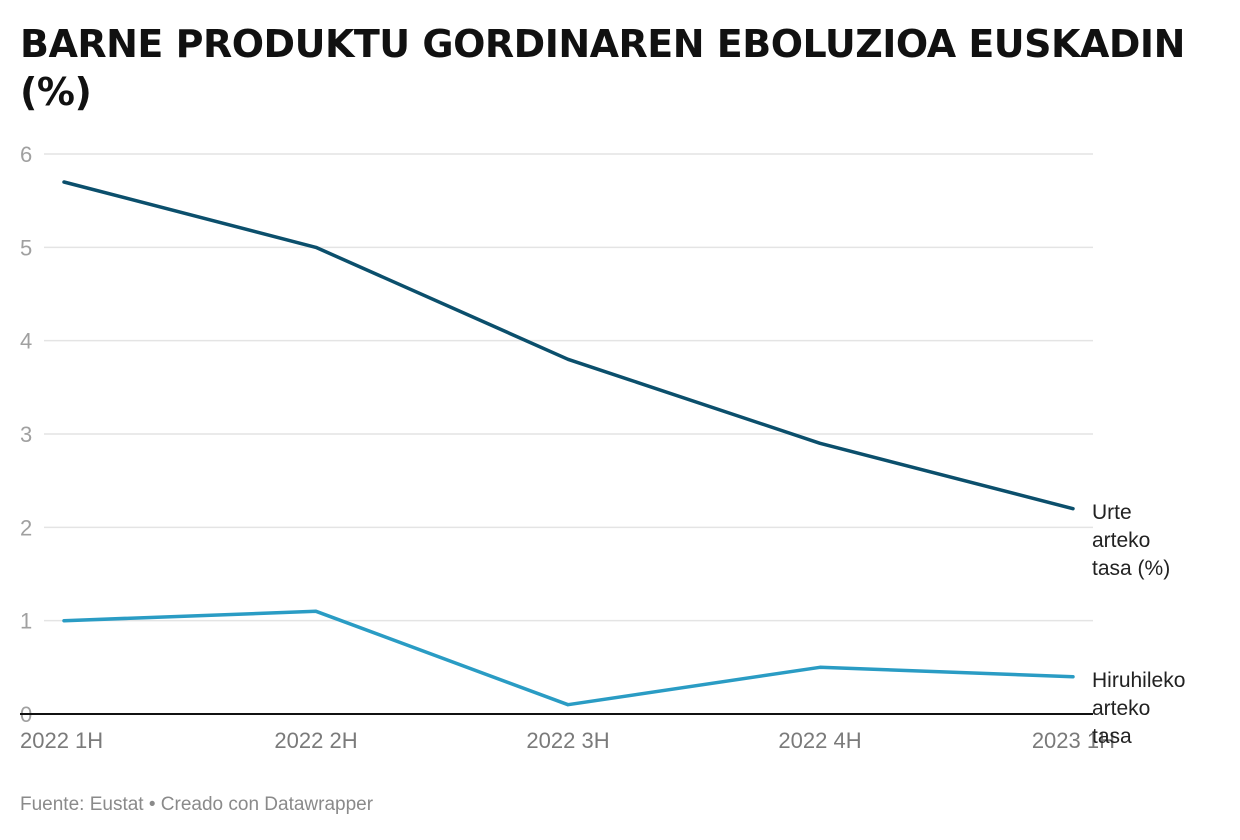 This screenshot has height=840, width=1240. What do you see at coordinates (26, 434) in the screenshot?
I see `y-tick-label: 3` at bounding box center [26, 434].